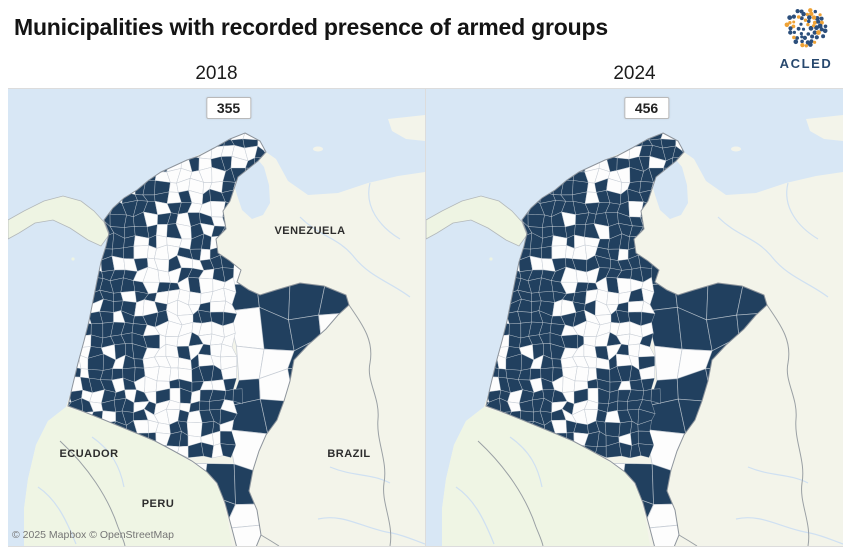 The width and height of the screenshot is (850, 553). I want to click on count-badge-2024: 456, so click(646, 108).